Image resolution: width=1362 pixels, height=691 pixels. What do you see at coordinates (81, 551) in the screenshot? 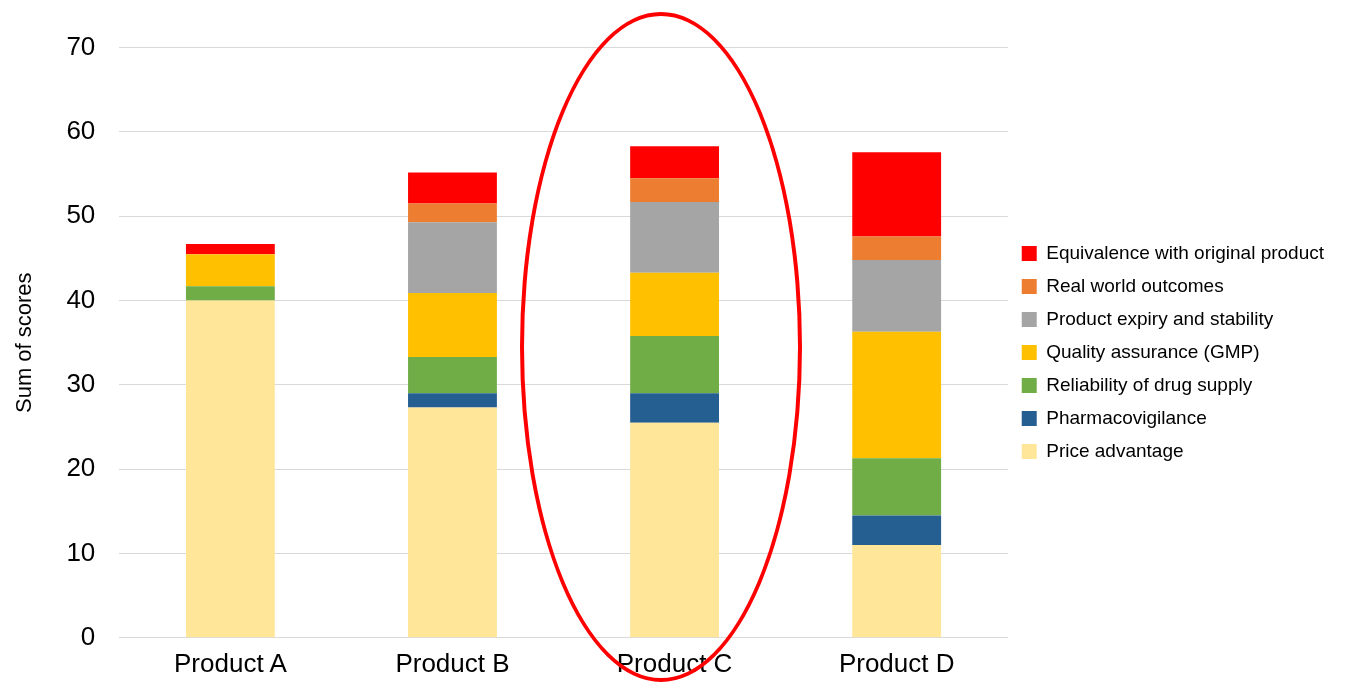
I see `y-tick-label: 10` at bounding box center [81, 551].